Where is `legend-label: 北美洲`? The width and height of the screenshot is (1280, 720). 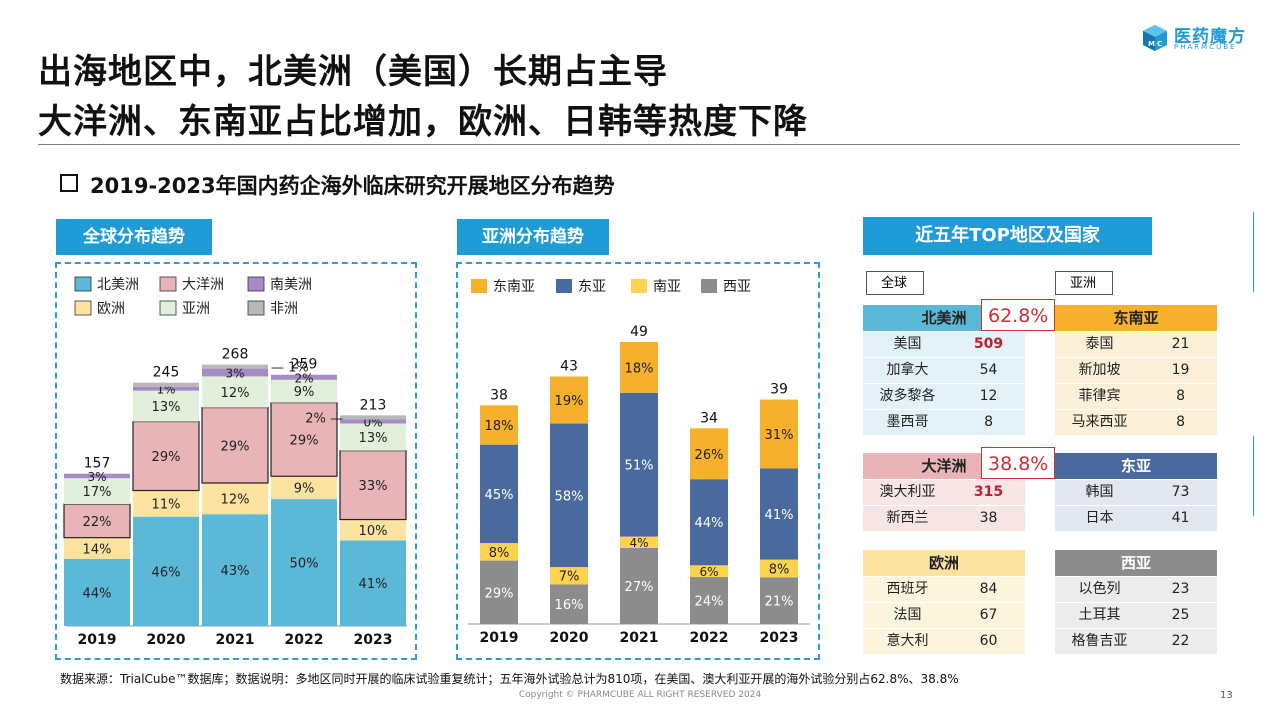
legend-label: 北美洲 is located at coordinates (118, 285).